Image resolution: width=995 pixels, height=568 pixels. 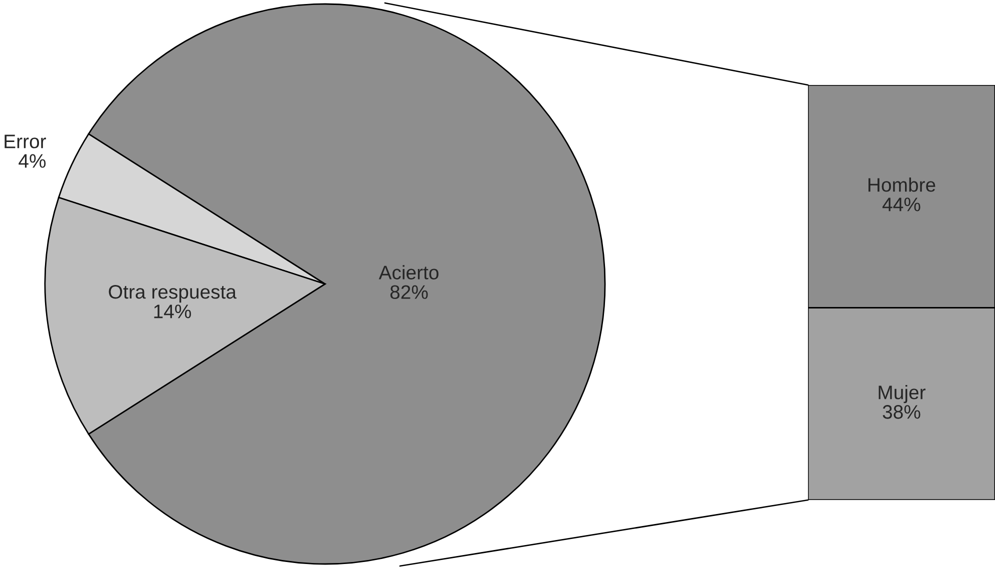 I want to click on data-label: 82%, so click(x=409, y=292).